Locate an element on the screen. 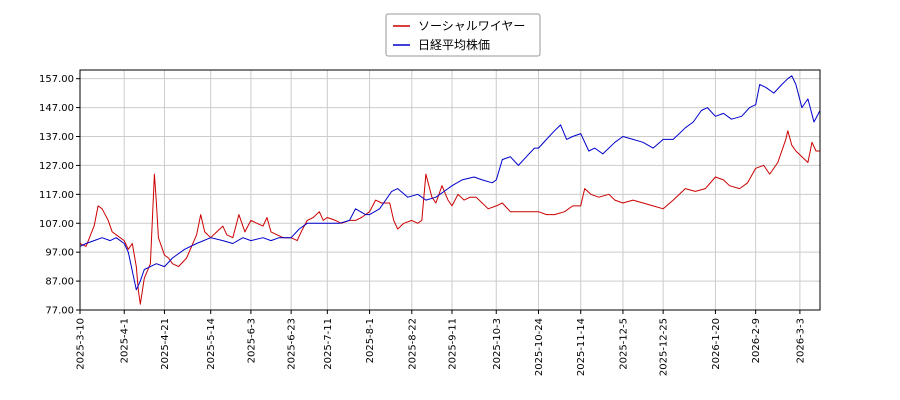 This screenshot has width=900, height=400. y-tick-label: 97.00 is located at coordinates (59, 253).